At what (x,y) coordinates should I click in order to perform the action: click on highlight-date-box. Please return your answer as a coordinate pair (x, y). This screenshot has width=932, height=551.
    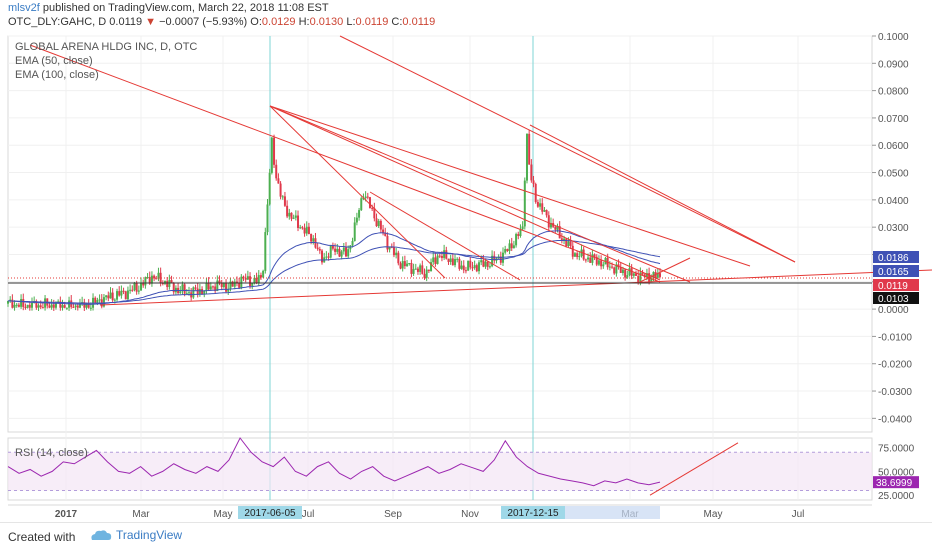
    Looking at the image, I should click on (533, 512).